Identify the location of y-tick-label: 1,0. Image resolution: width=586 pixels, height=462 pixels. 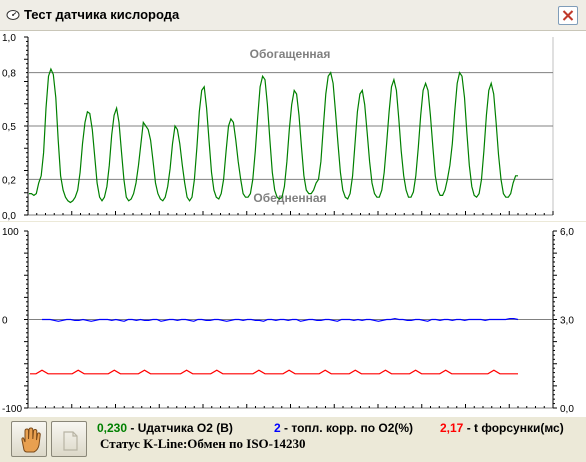
(9, 38).